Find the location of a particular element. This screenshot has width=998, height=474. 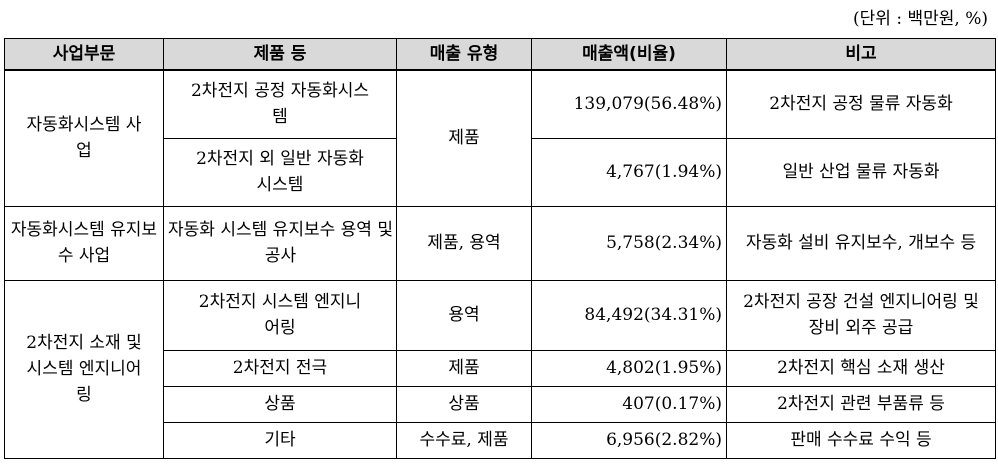

product-cell: 자동화 시스템 유지보수 용역 및 공사 is located at coordinates (280, 243).